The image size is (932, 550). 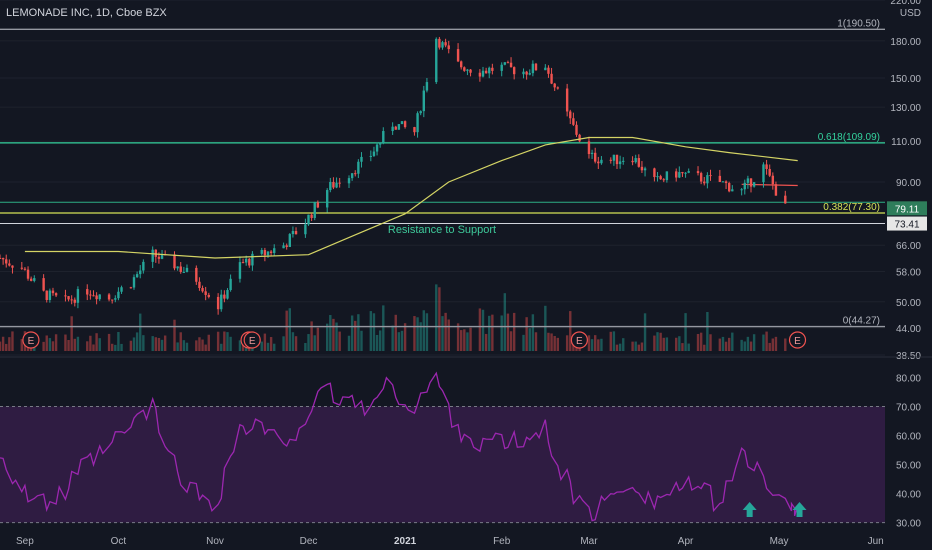 I want to click on time-tick-label: 2021, so click(x=405, y=541).